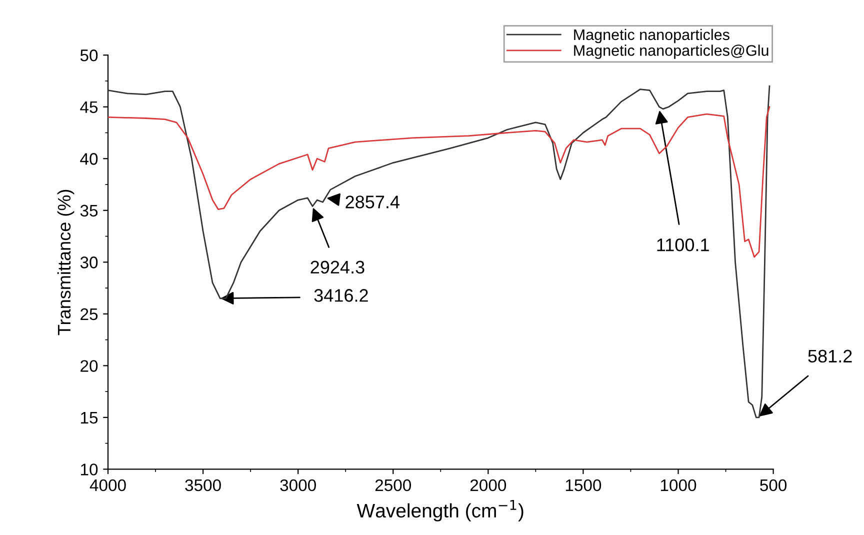  What do you see at coordinates (89, 56) in the screenshot?
I see `y-tick-label: 50` at bounding box center [89, 56].